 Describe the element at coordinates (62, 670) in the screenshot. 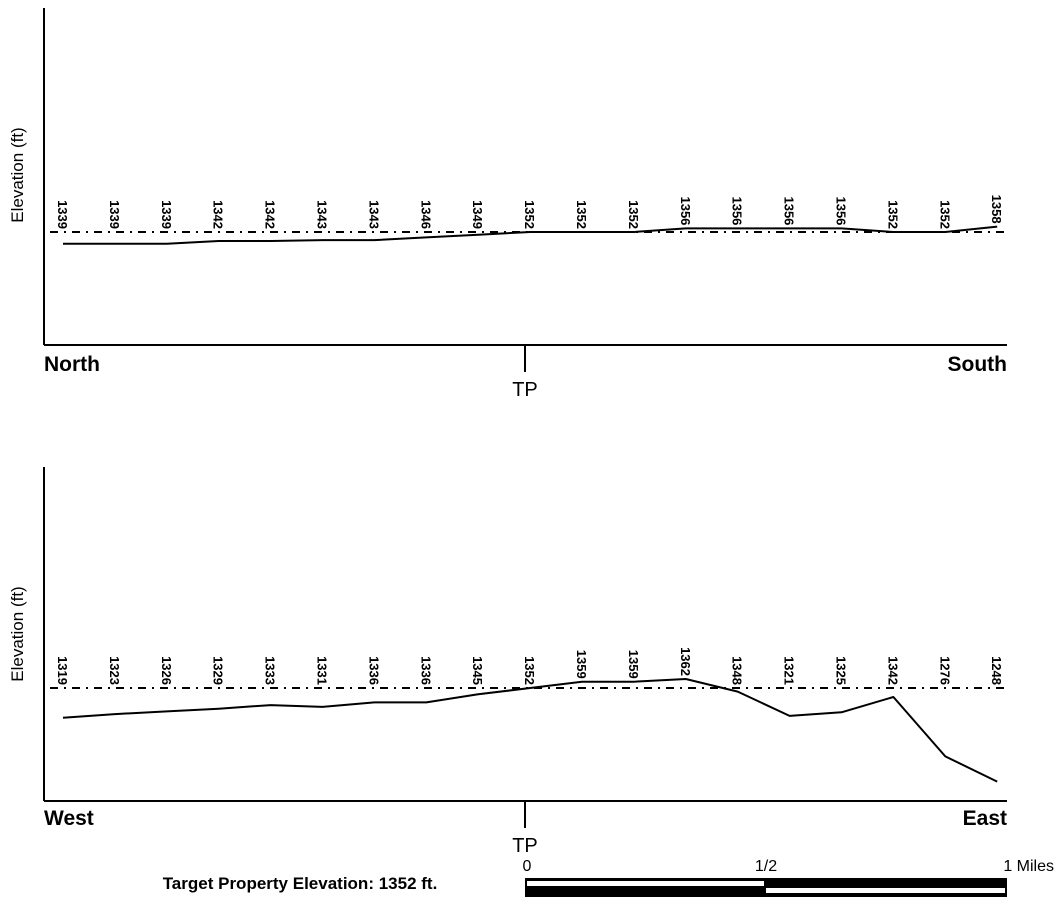

I see `elevation-label: 1319` at that location.